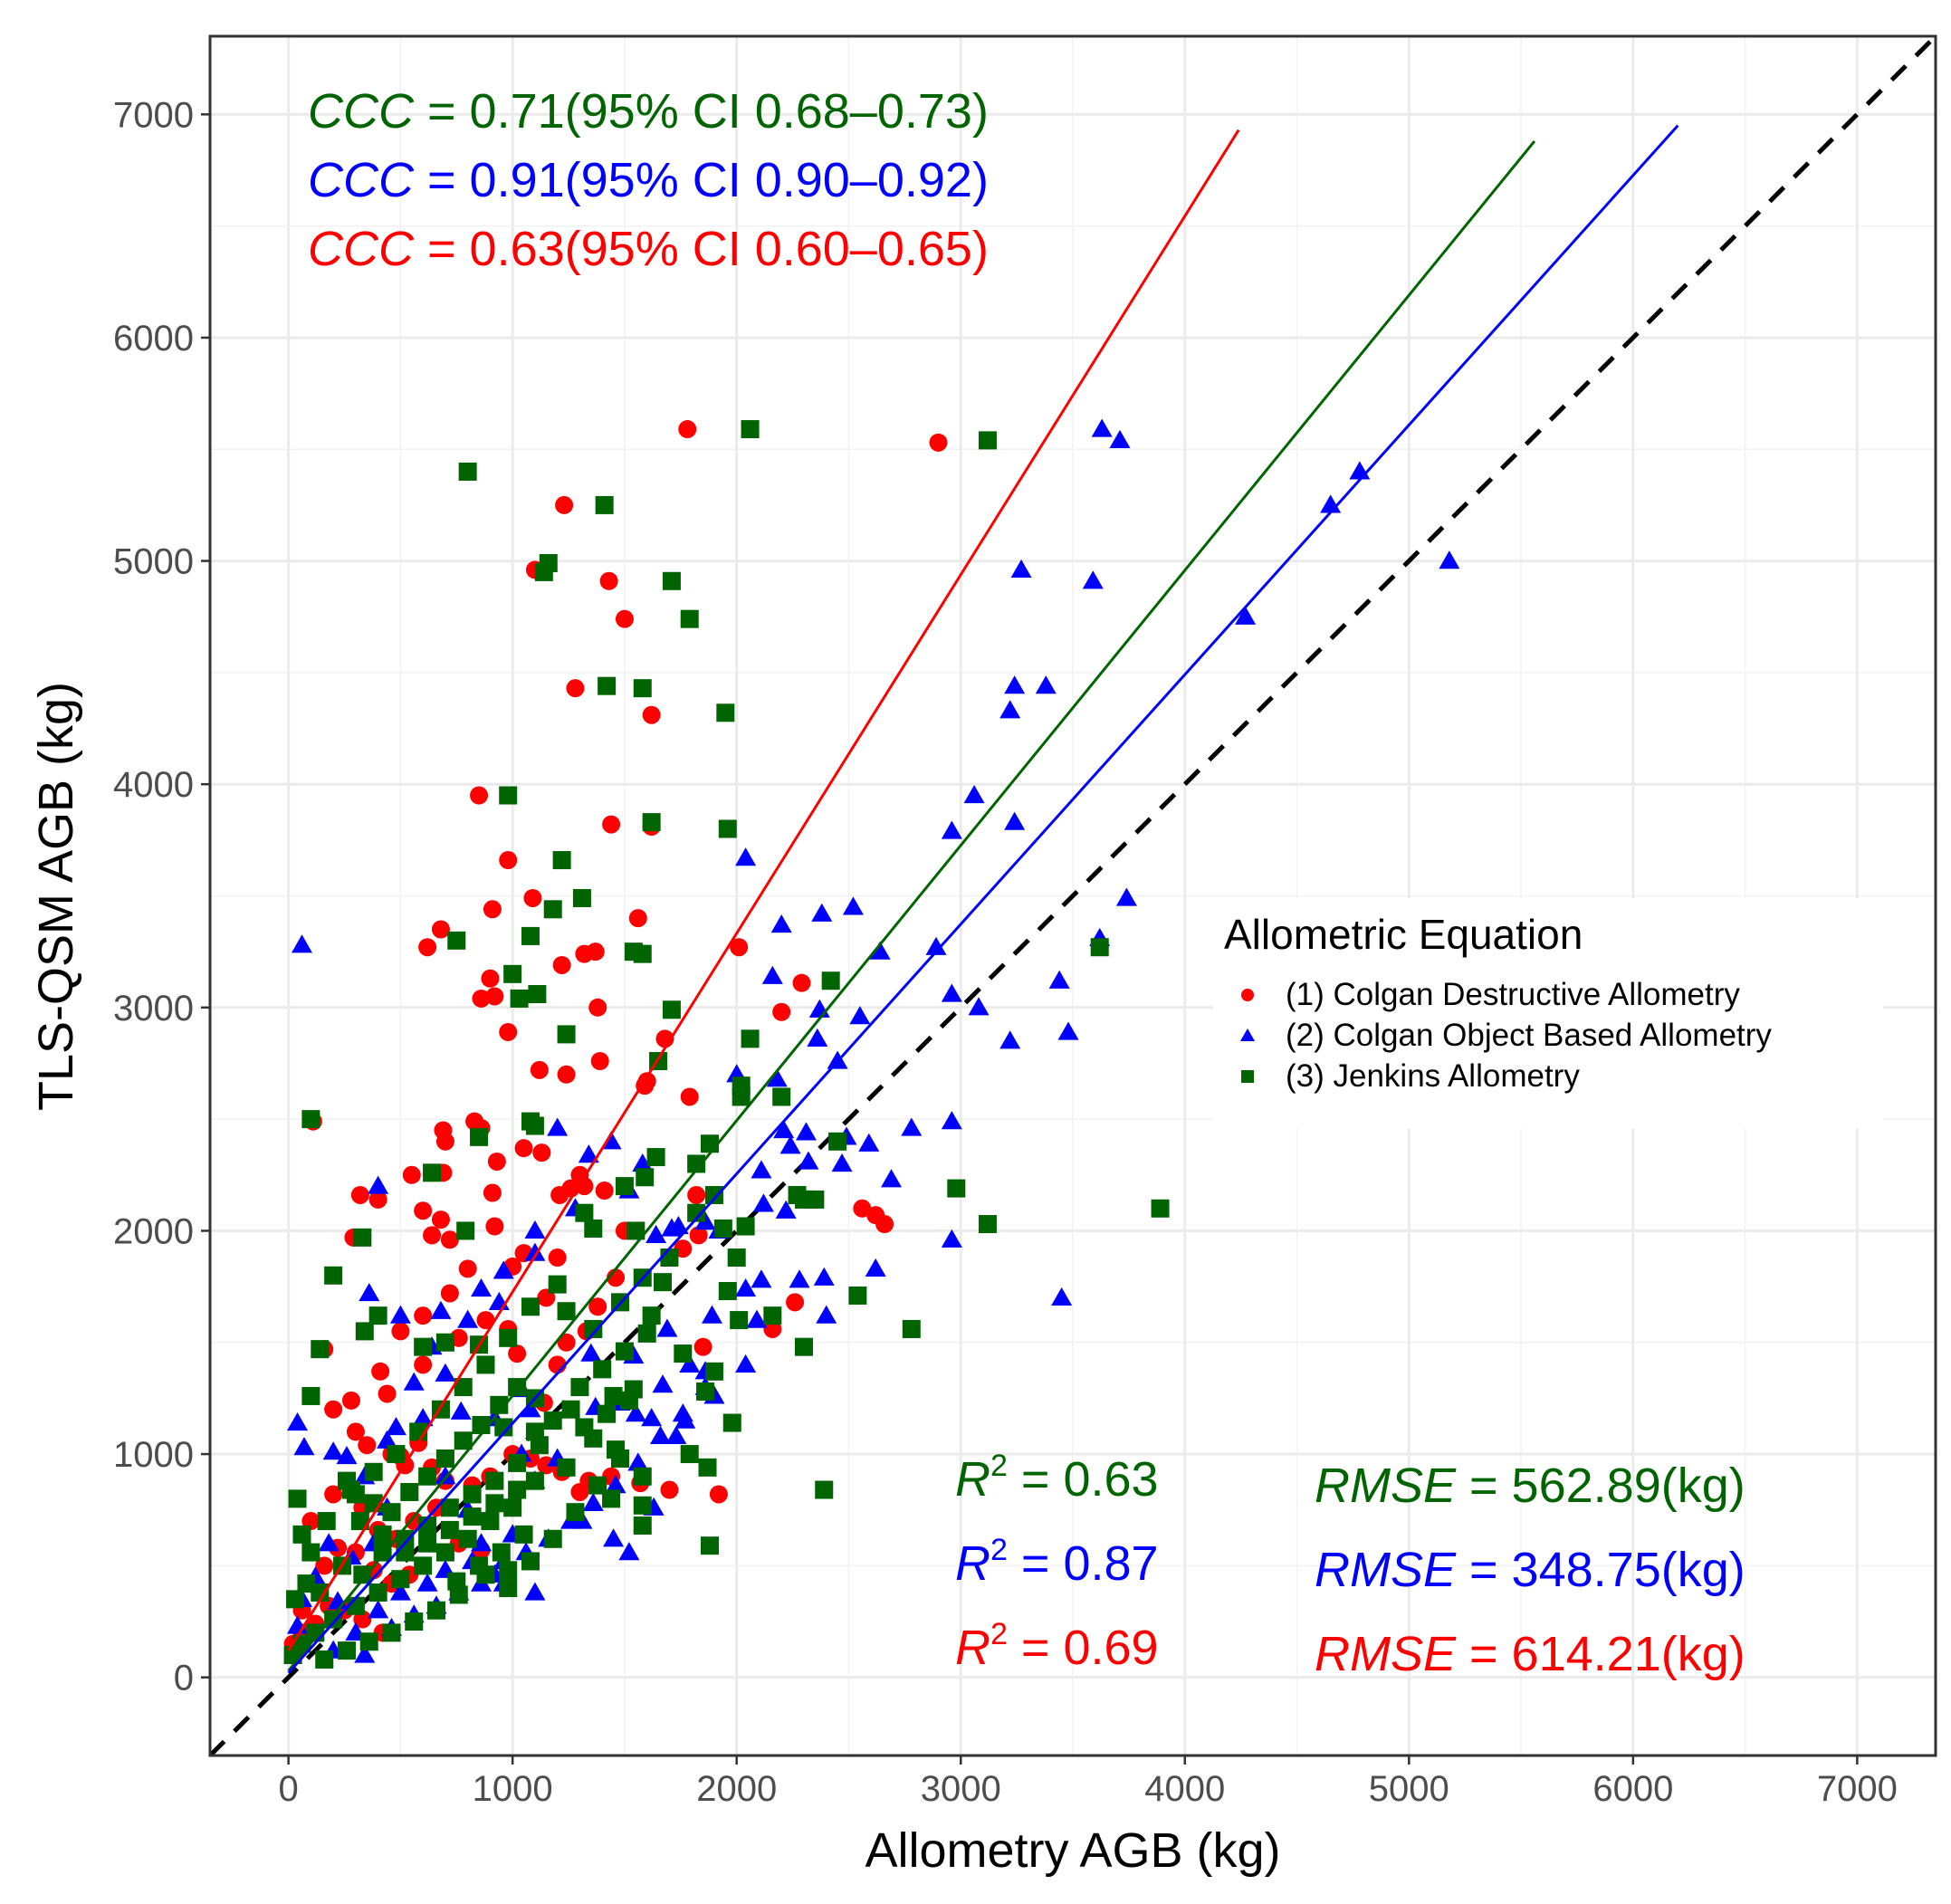 This screenshot has height=1904, width=1951. I want to click on y-tick-label: 1000, so click(153, 1455).